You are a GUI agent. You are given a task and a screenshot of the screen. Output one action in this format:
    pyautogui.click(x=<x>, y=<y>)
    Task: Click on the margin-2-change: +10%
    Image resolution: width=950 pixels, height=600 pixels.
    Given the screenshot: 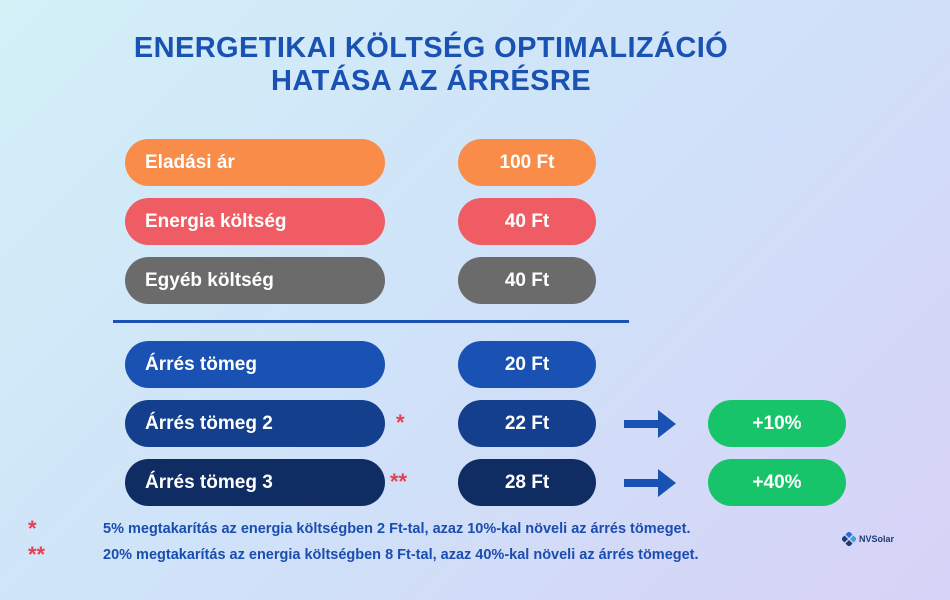 What is the action you would take?
    pyautogui.click(x=777, y=423)
    